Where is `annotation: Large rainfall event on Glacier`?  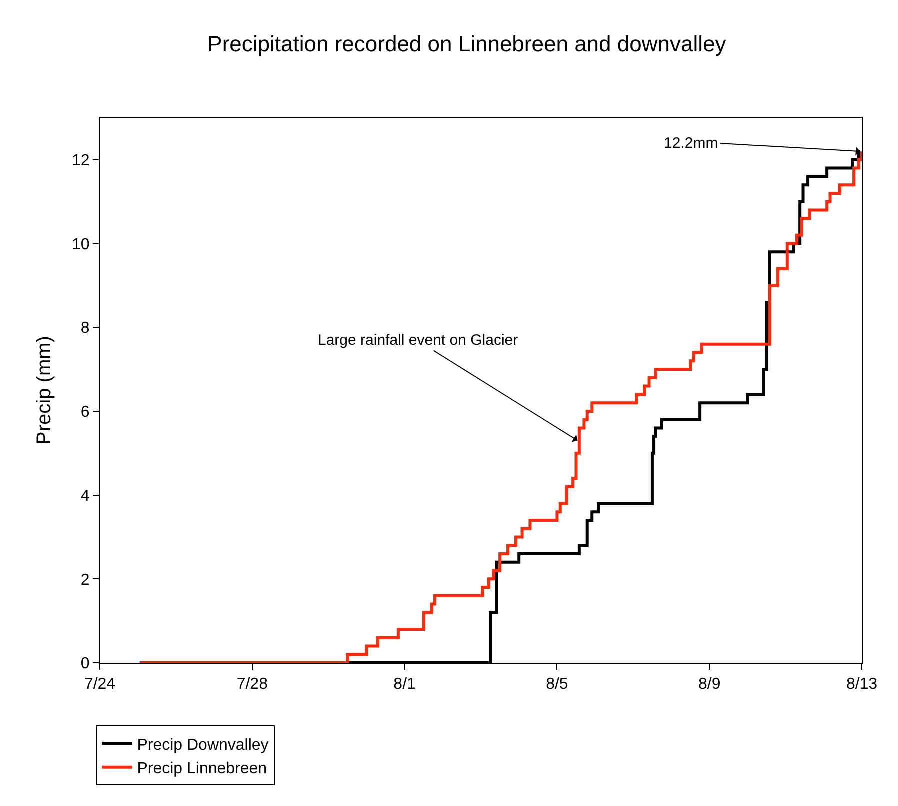
annotation: Large rainfall event on Glacier is located at coordinates (418, 340).